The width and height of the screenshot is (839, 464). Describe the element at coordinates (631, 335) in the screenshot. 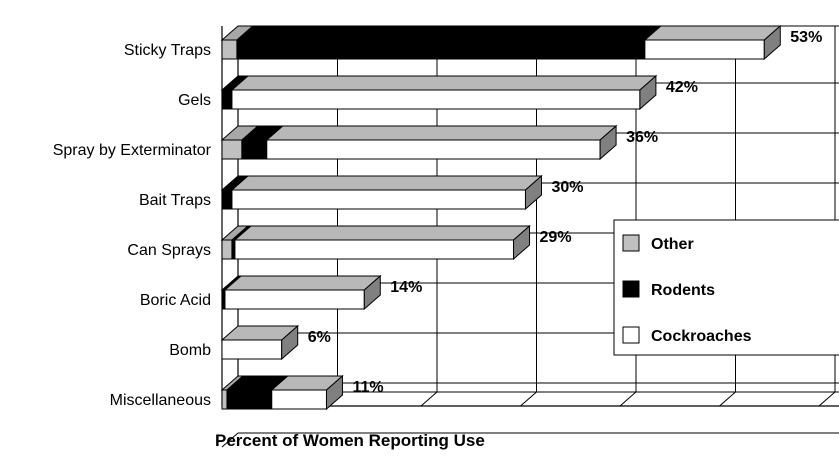

I see `legend-swatch-cockroaches` at that location.